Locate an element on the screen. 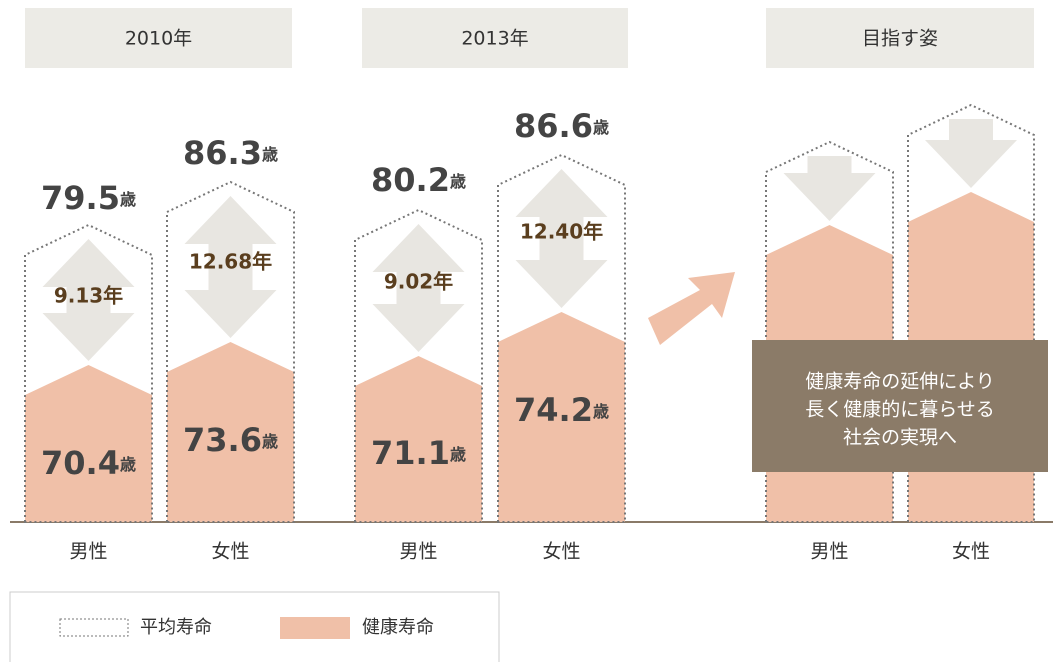 The height and width of the screenshot is (662, 1053). legend-life: 平均寿命 is located at coordinates (176, 627).